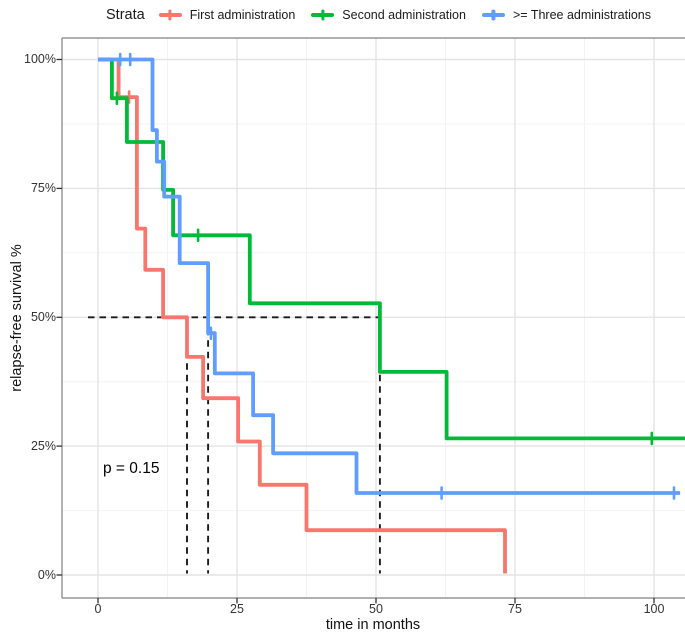 Image resolution: width=685 pixels, height=643 pixels. What do you see at coordinates (131, 468) in the screenshot?
I see `p-value-annotation: p = 0.15` at bounding box center [131, 468].